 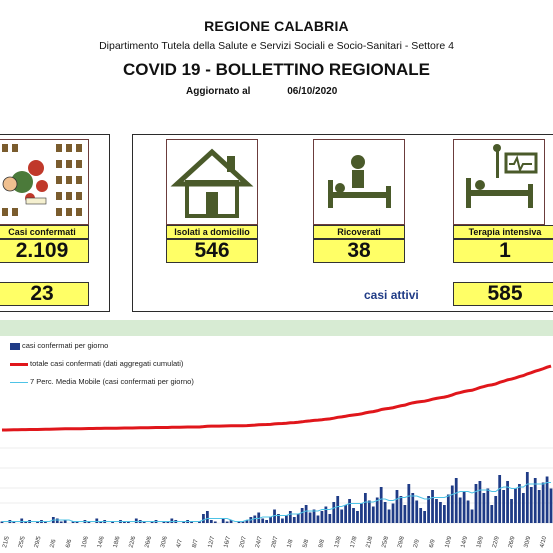 I want to click on hospital-label: Ricoverati, so click(x=359, y=232).